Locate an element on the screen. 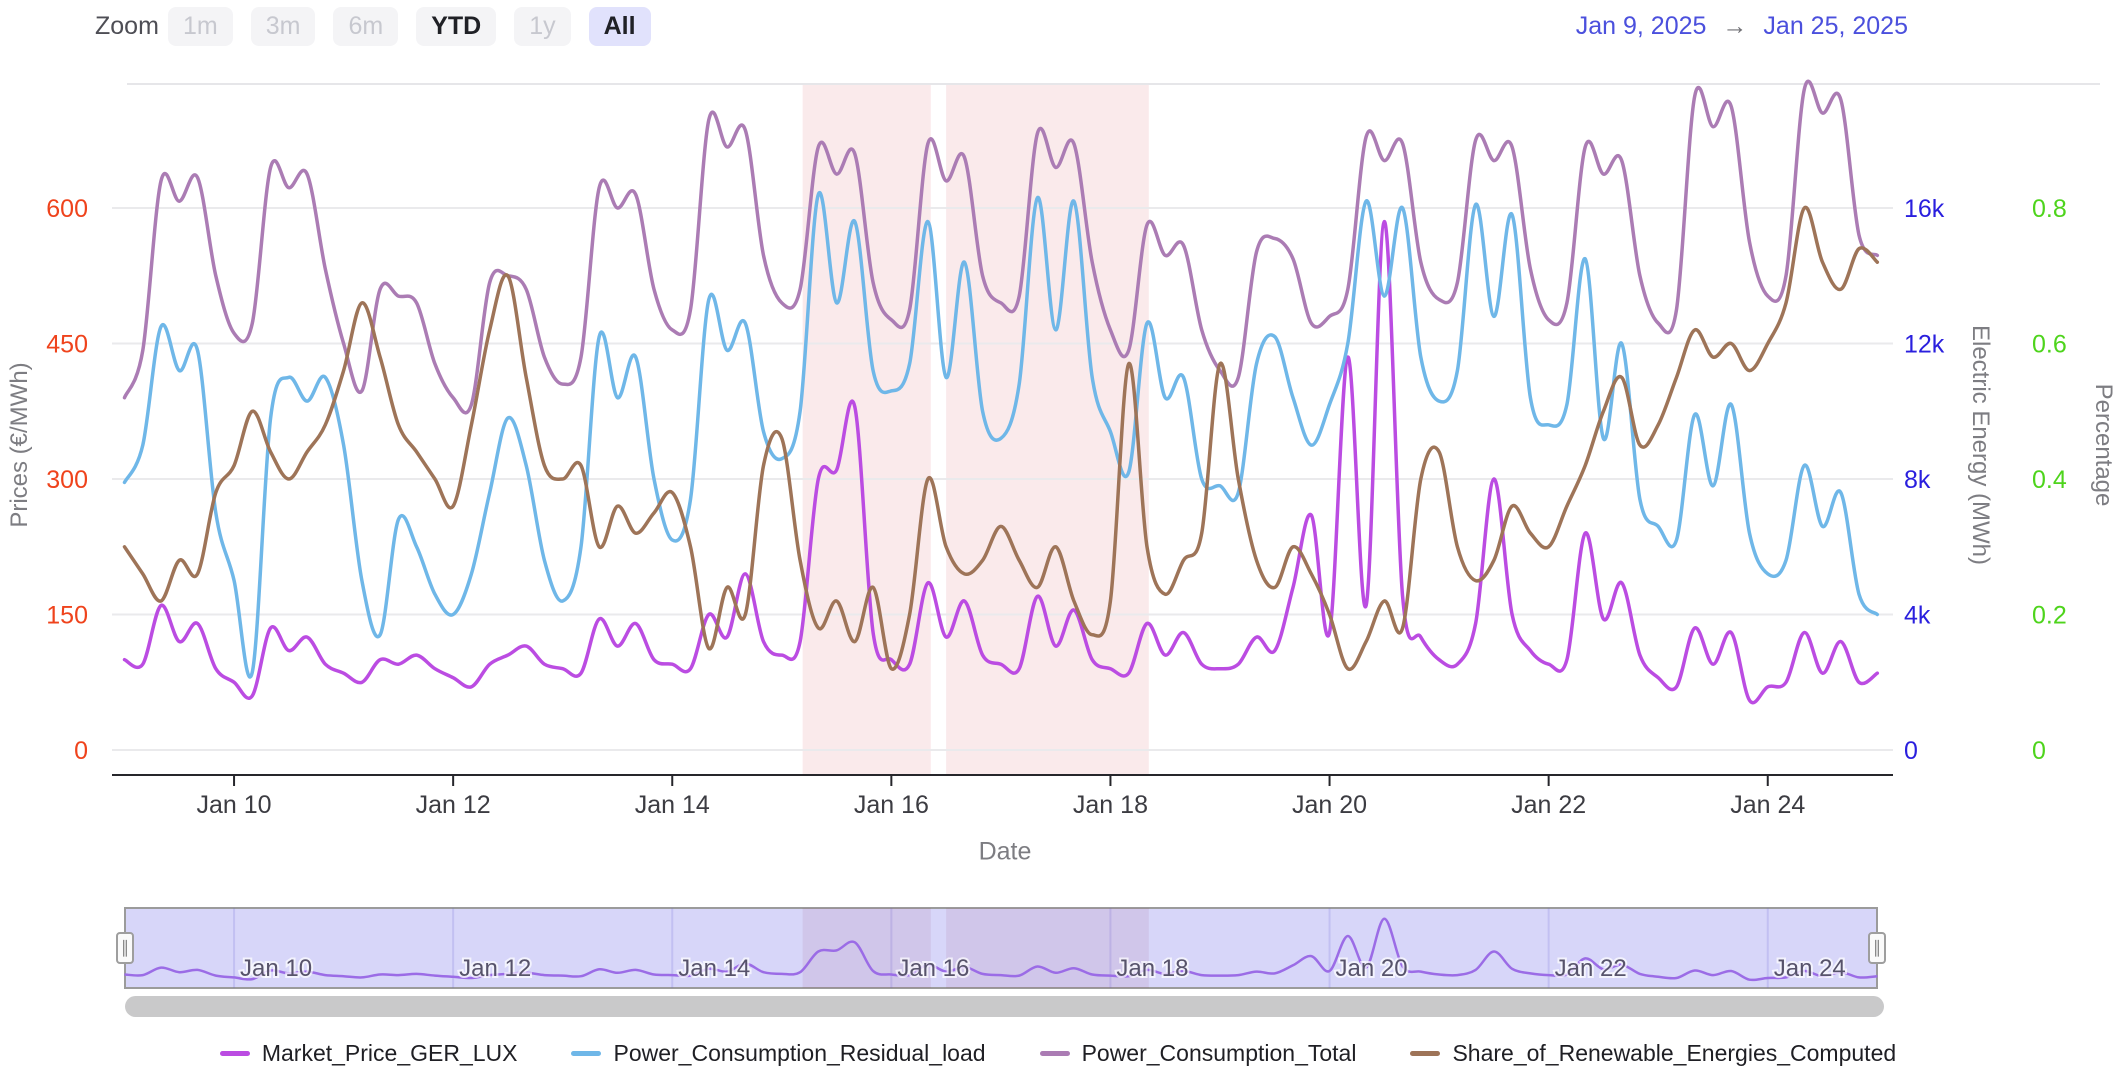 This screenshot has width=2116, height=1090. range-slider-right-handle: ∥ is located at coordinates (1877, 948).